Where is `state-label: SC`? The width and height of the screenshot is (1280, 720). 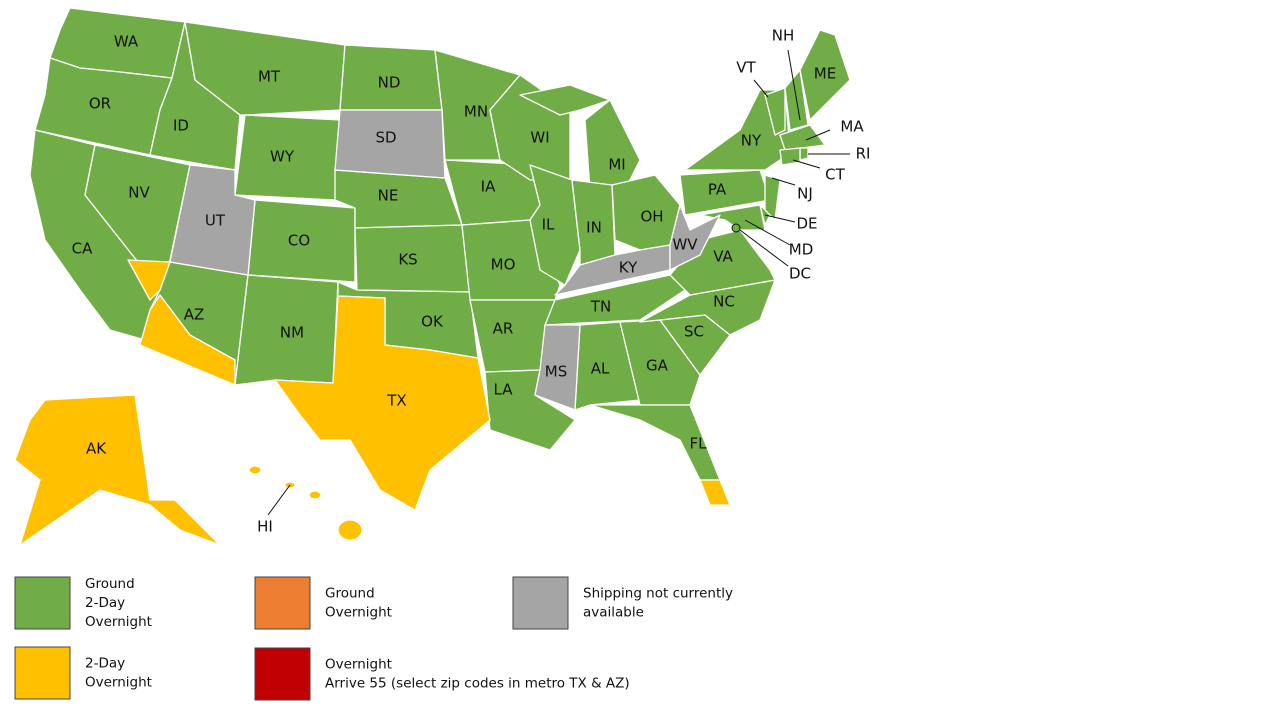 state-label: SC is located at coordinates (694, 332).